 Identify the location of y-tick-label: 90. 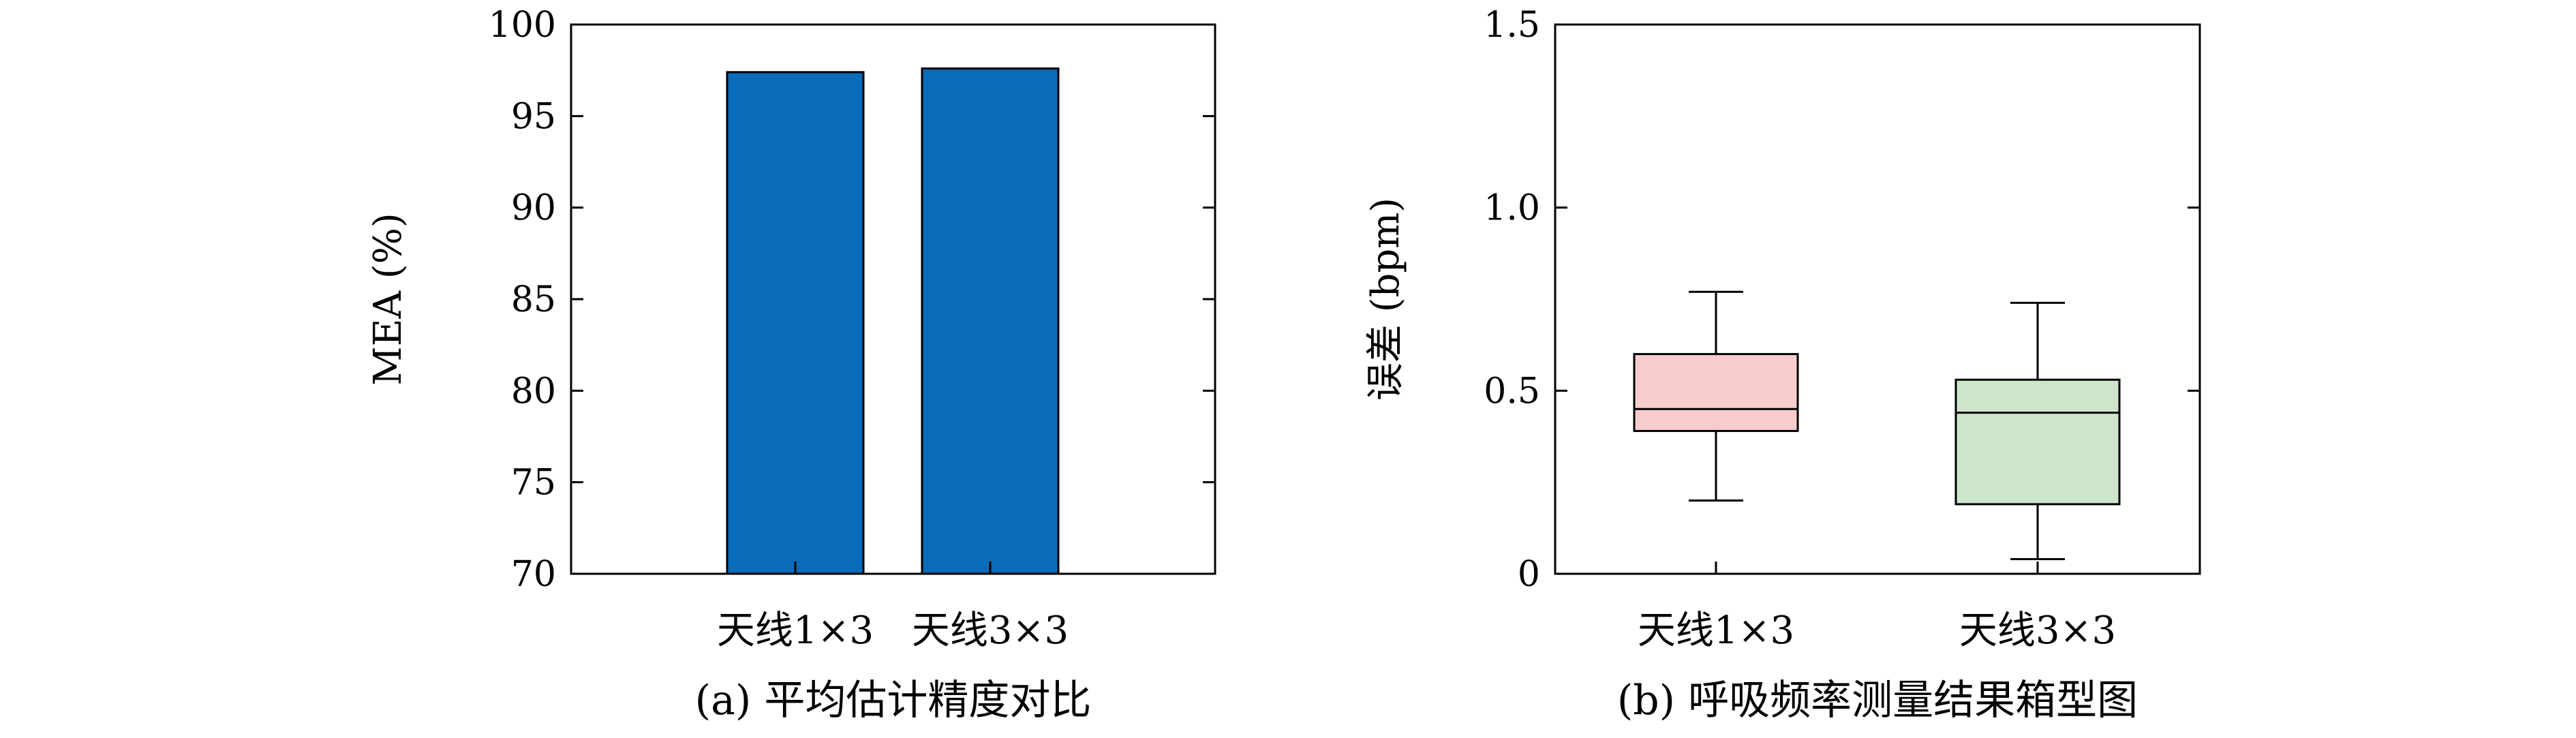
(533, 209).